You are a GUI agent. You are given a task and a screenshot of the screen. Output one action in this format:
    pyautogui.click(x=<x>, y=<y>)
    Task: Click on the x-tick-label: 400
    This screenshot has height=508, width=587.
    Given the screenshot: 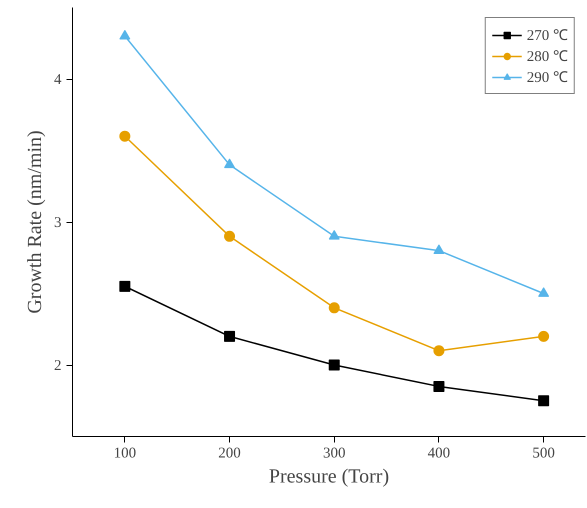 What is the action you would take?
    pyautogui.click(x=439, y=454)
    